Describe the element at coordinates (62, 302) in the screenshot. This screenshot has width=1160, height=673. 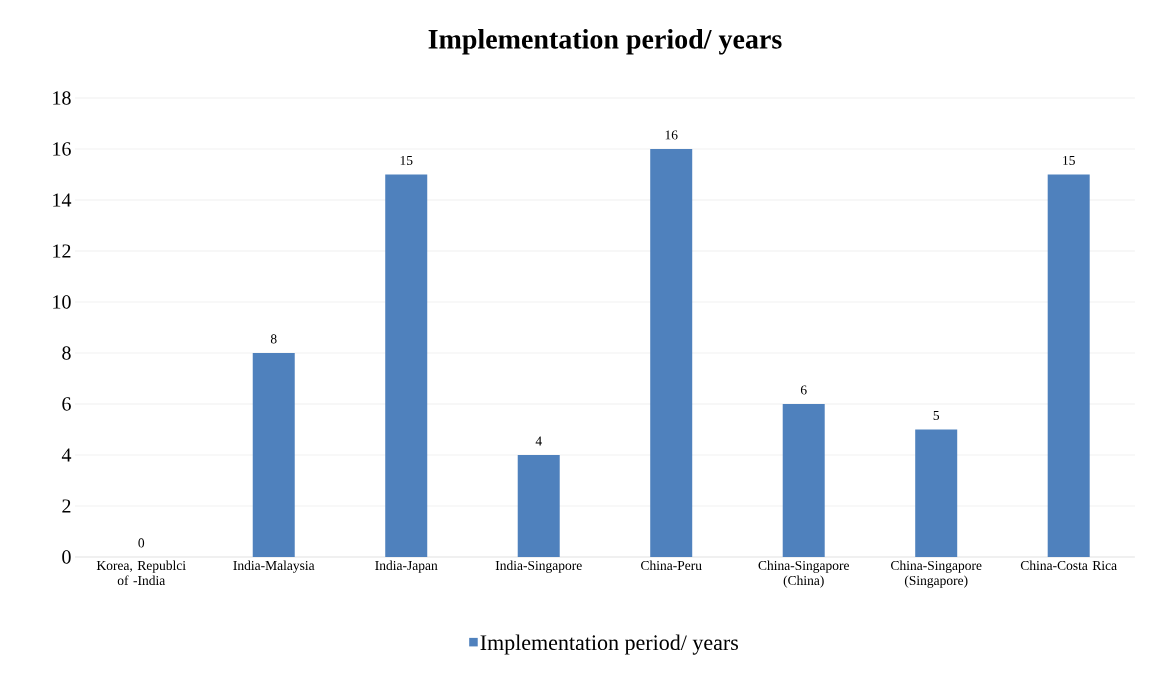
I see `y-tick-label: 10` at that location.